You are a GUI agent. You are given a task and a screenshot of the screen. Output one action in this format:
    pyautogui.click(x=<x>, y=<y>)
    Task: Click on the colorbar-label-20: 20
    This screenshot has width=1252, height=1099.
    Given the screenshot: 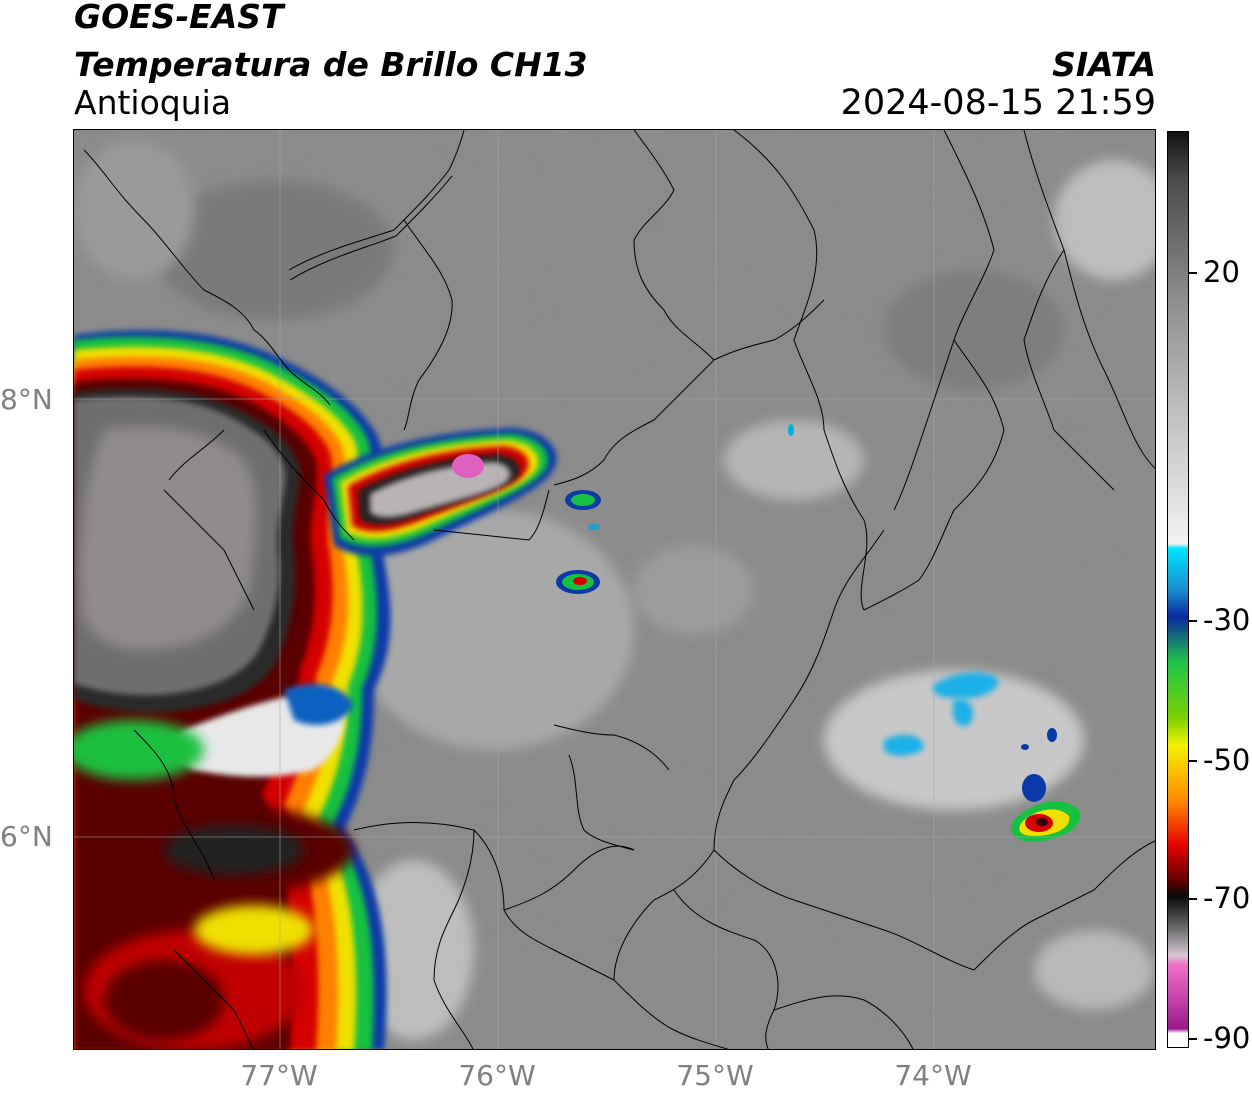 What is the action you would take?
    pyautogui.click(x=1221, y=272)
    